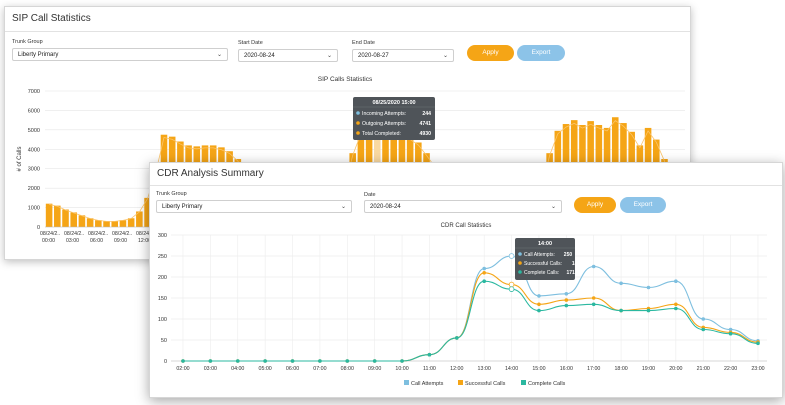 This screenshot has height=405, width=785. What do you see at coordinates (427, 384) in the screenshot?
I see `legend-label: Call Attempts` at bounding box center [427, 384].